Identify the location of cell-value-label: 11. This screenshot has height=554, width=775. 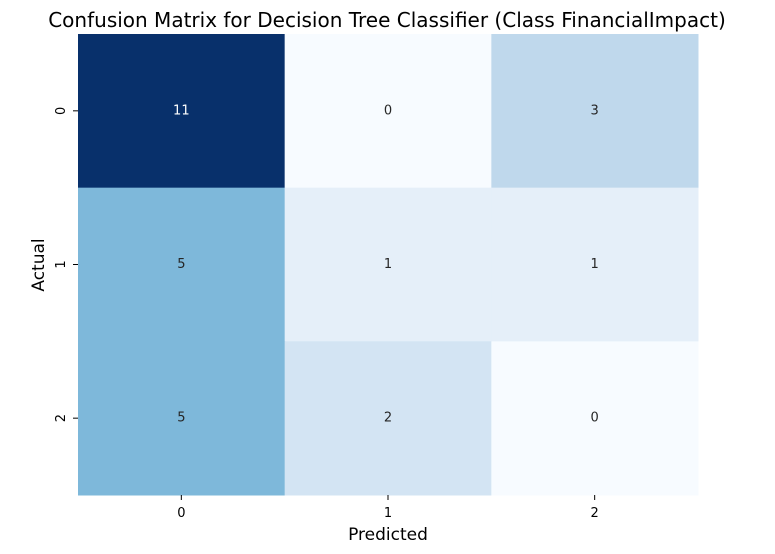
(181, 110).